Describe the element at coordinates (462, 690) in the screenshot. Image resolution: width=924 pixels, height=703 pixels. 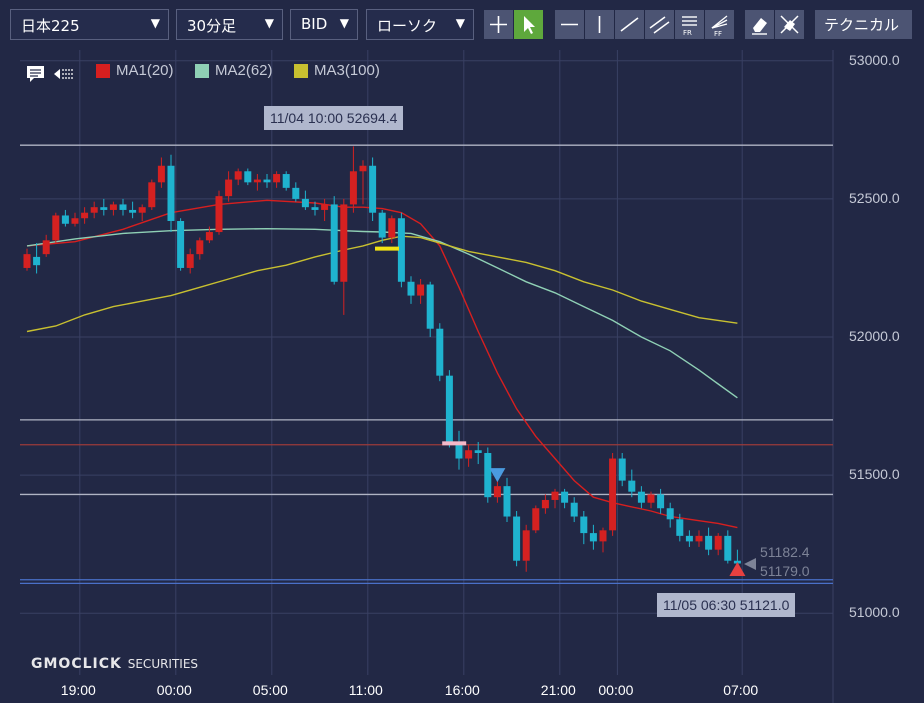
I see `x-tick-label: 16:00` at that location.